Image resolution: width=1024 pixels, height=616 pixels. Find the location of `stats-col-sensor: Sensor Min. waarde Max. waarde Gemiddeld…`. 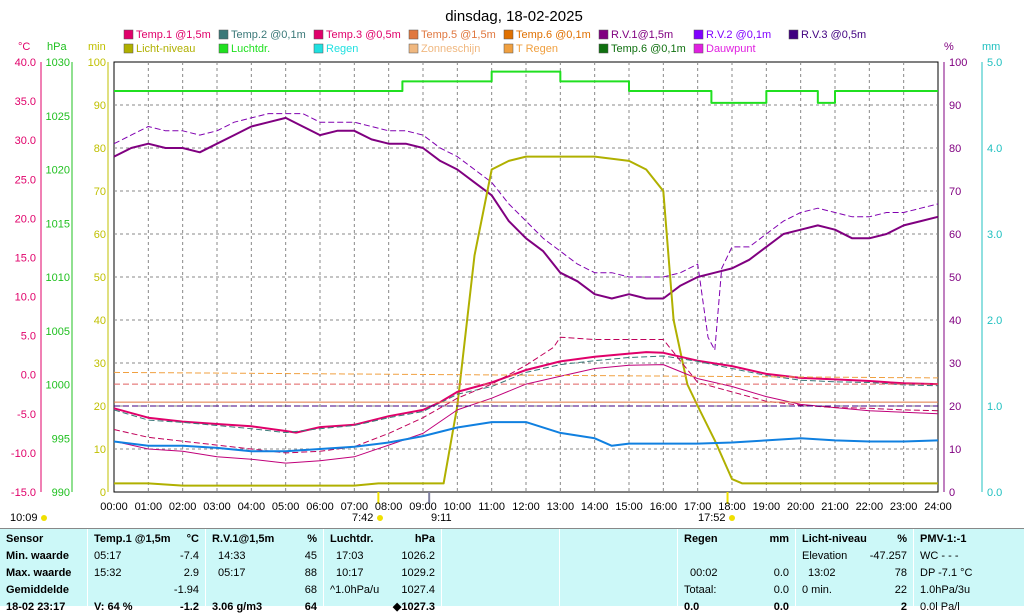

stats-col-sensor: Sensor Min. waarde Max. waarde Gemiddeld… is located at coordinates (44, 571).